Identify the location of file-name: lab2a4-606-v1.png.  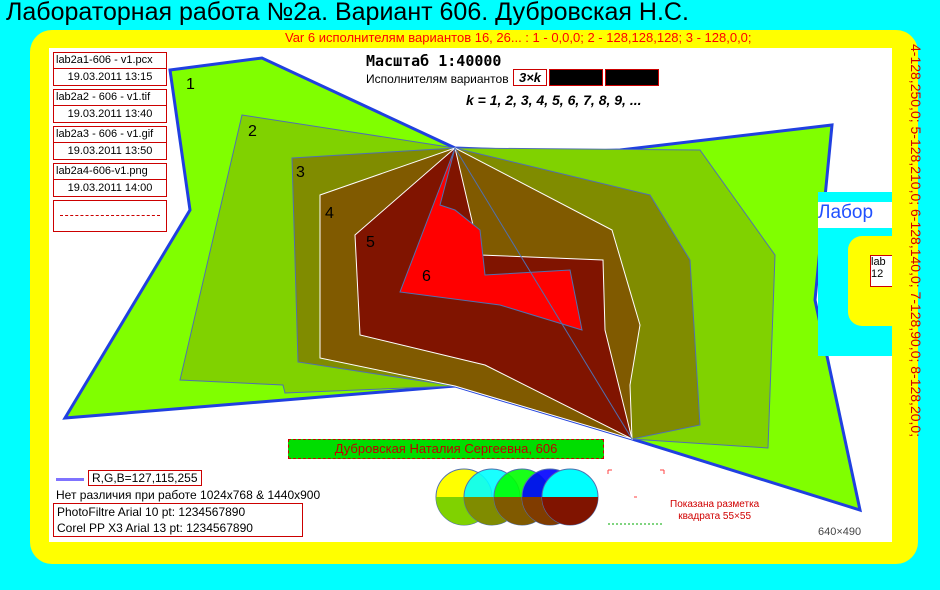
(110, 172).